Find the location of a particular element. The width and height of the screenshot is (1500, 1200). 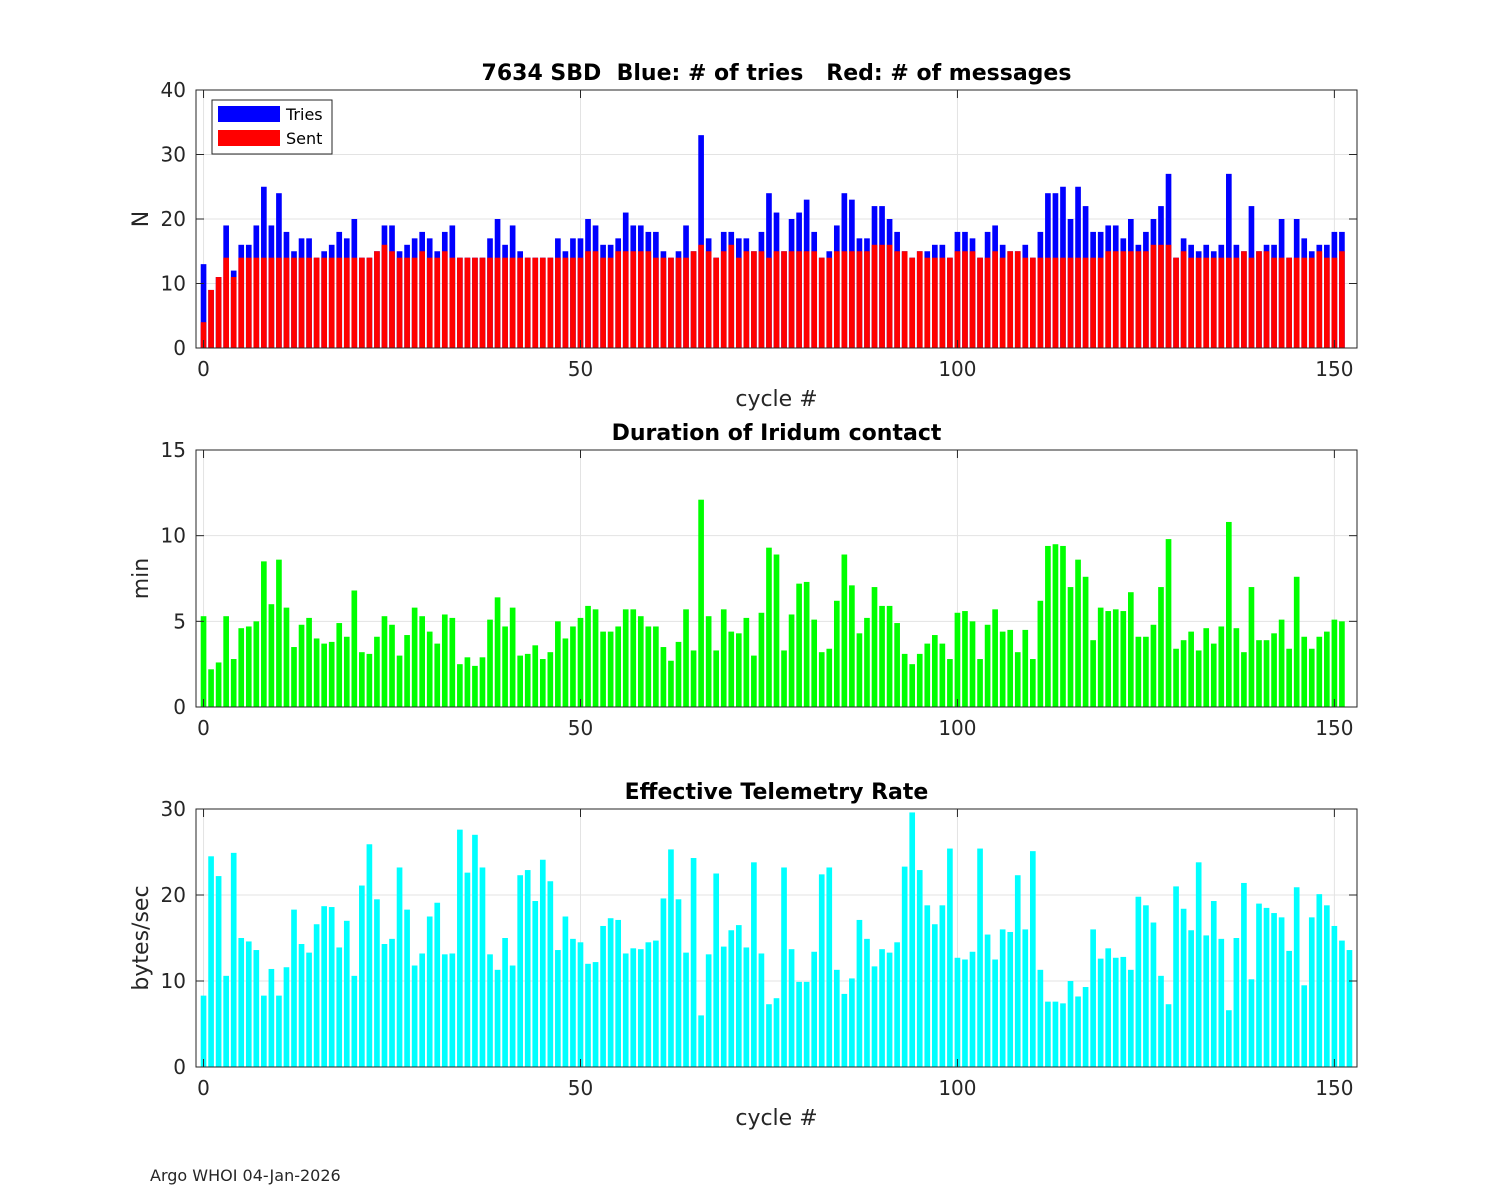

y-tick-label: 20 is located at coordinates (173, 895).